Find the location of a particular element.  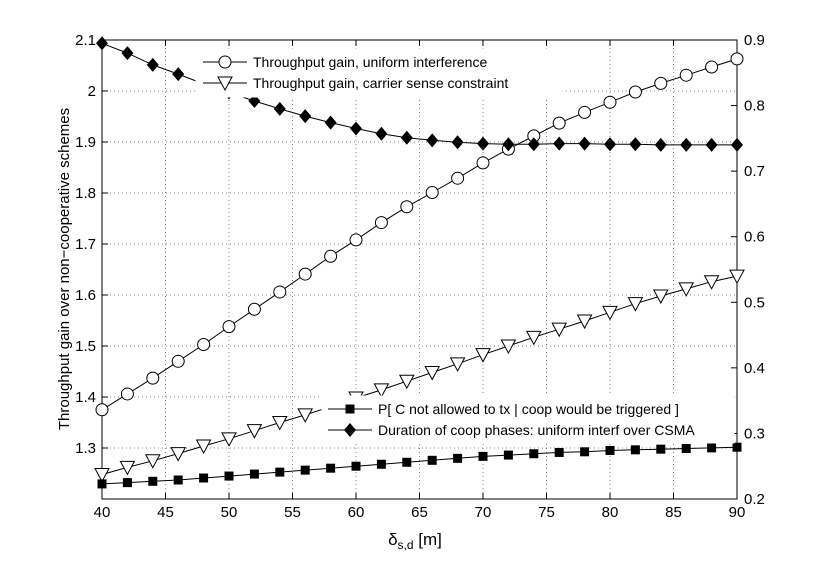

y-tick-label-left: 1.8 is located at coordinates (85, 193).